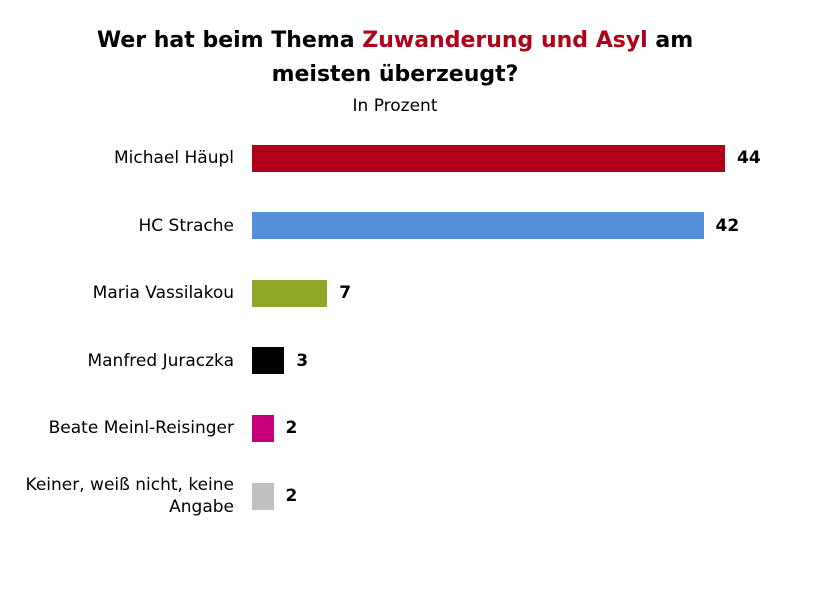 The height and width of the screenshot is (593, 814). Describe the element at coordinates (345, 293) in the screenshot. I see `value-label: 7` at that location.